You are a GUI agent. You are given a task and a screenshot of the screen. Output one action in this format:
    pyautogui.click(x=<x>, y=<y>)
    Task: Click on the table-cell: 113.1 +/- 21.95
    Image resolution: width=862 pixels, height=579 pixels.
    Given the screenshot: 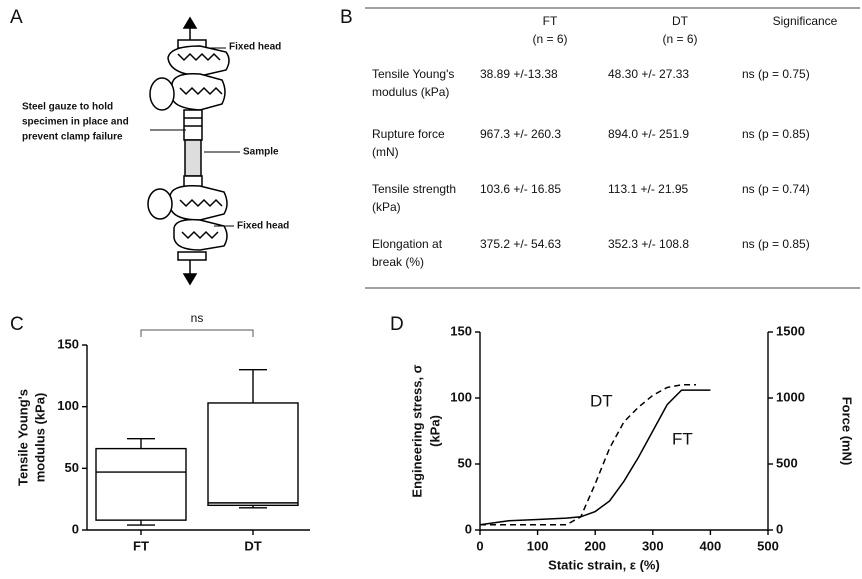 What is the action you would take?
    pyautogui.click(x=648, y=189)
    